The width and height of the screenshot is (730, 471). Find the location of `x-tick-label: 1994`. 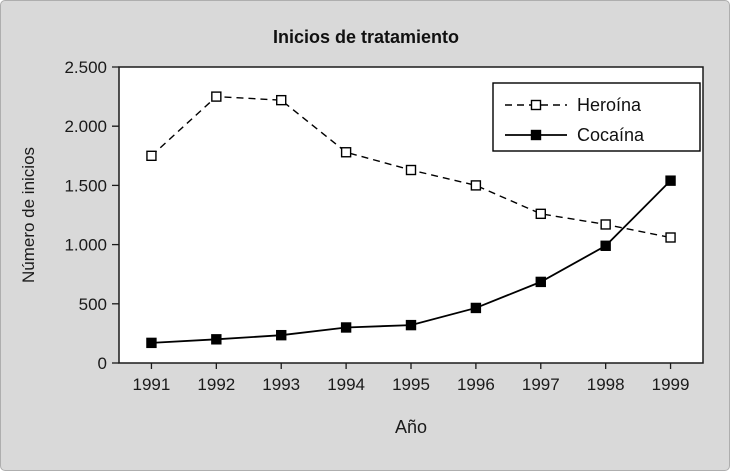

x-tick-label: 1994 is located at coordinates (346, 384).